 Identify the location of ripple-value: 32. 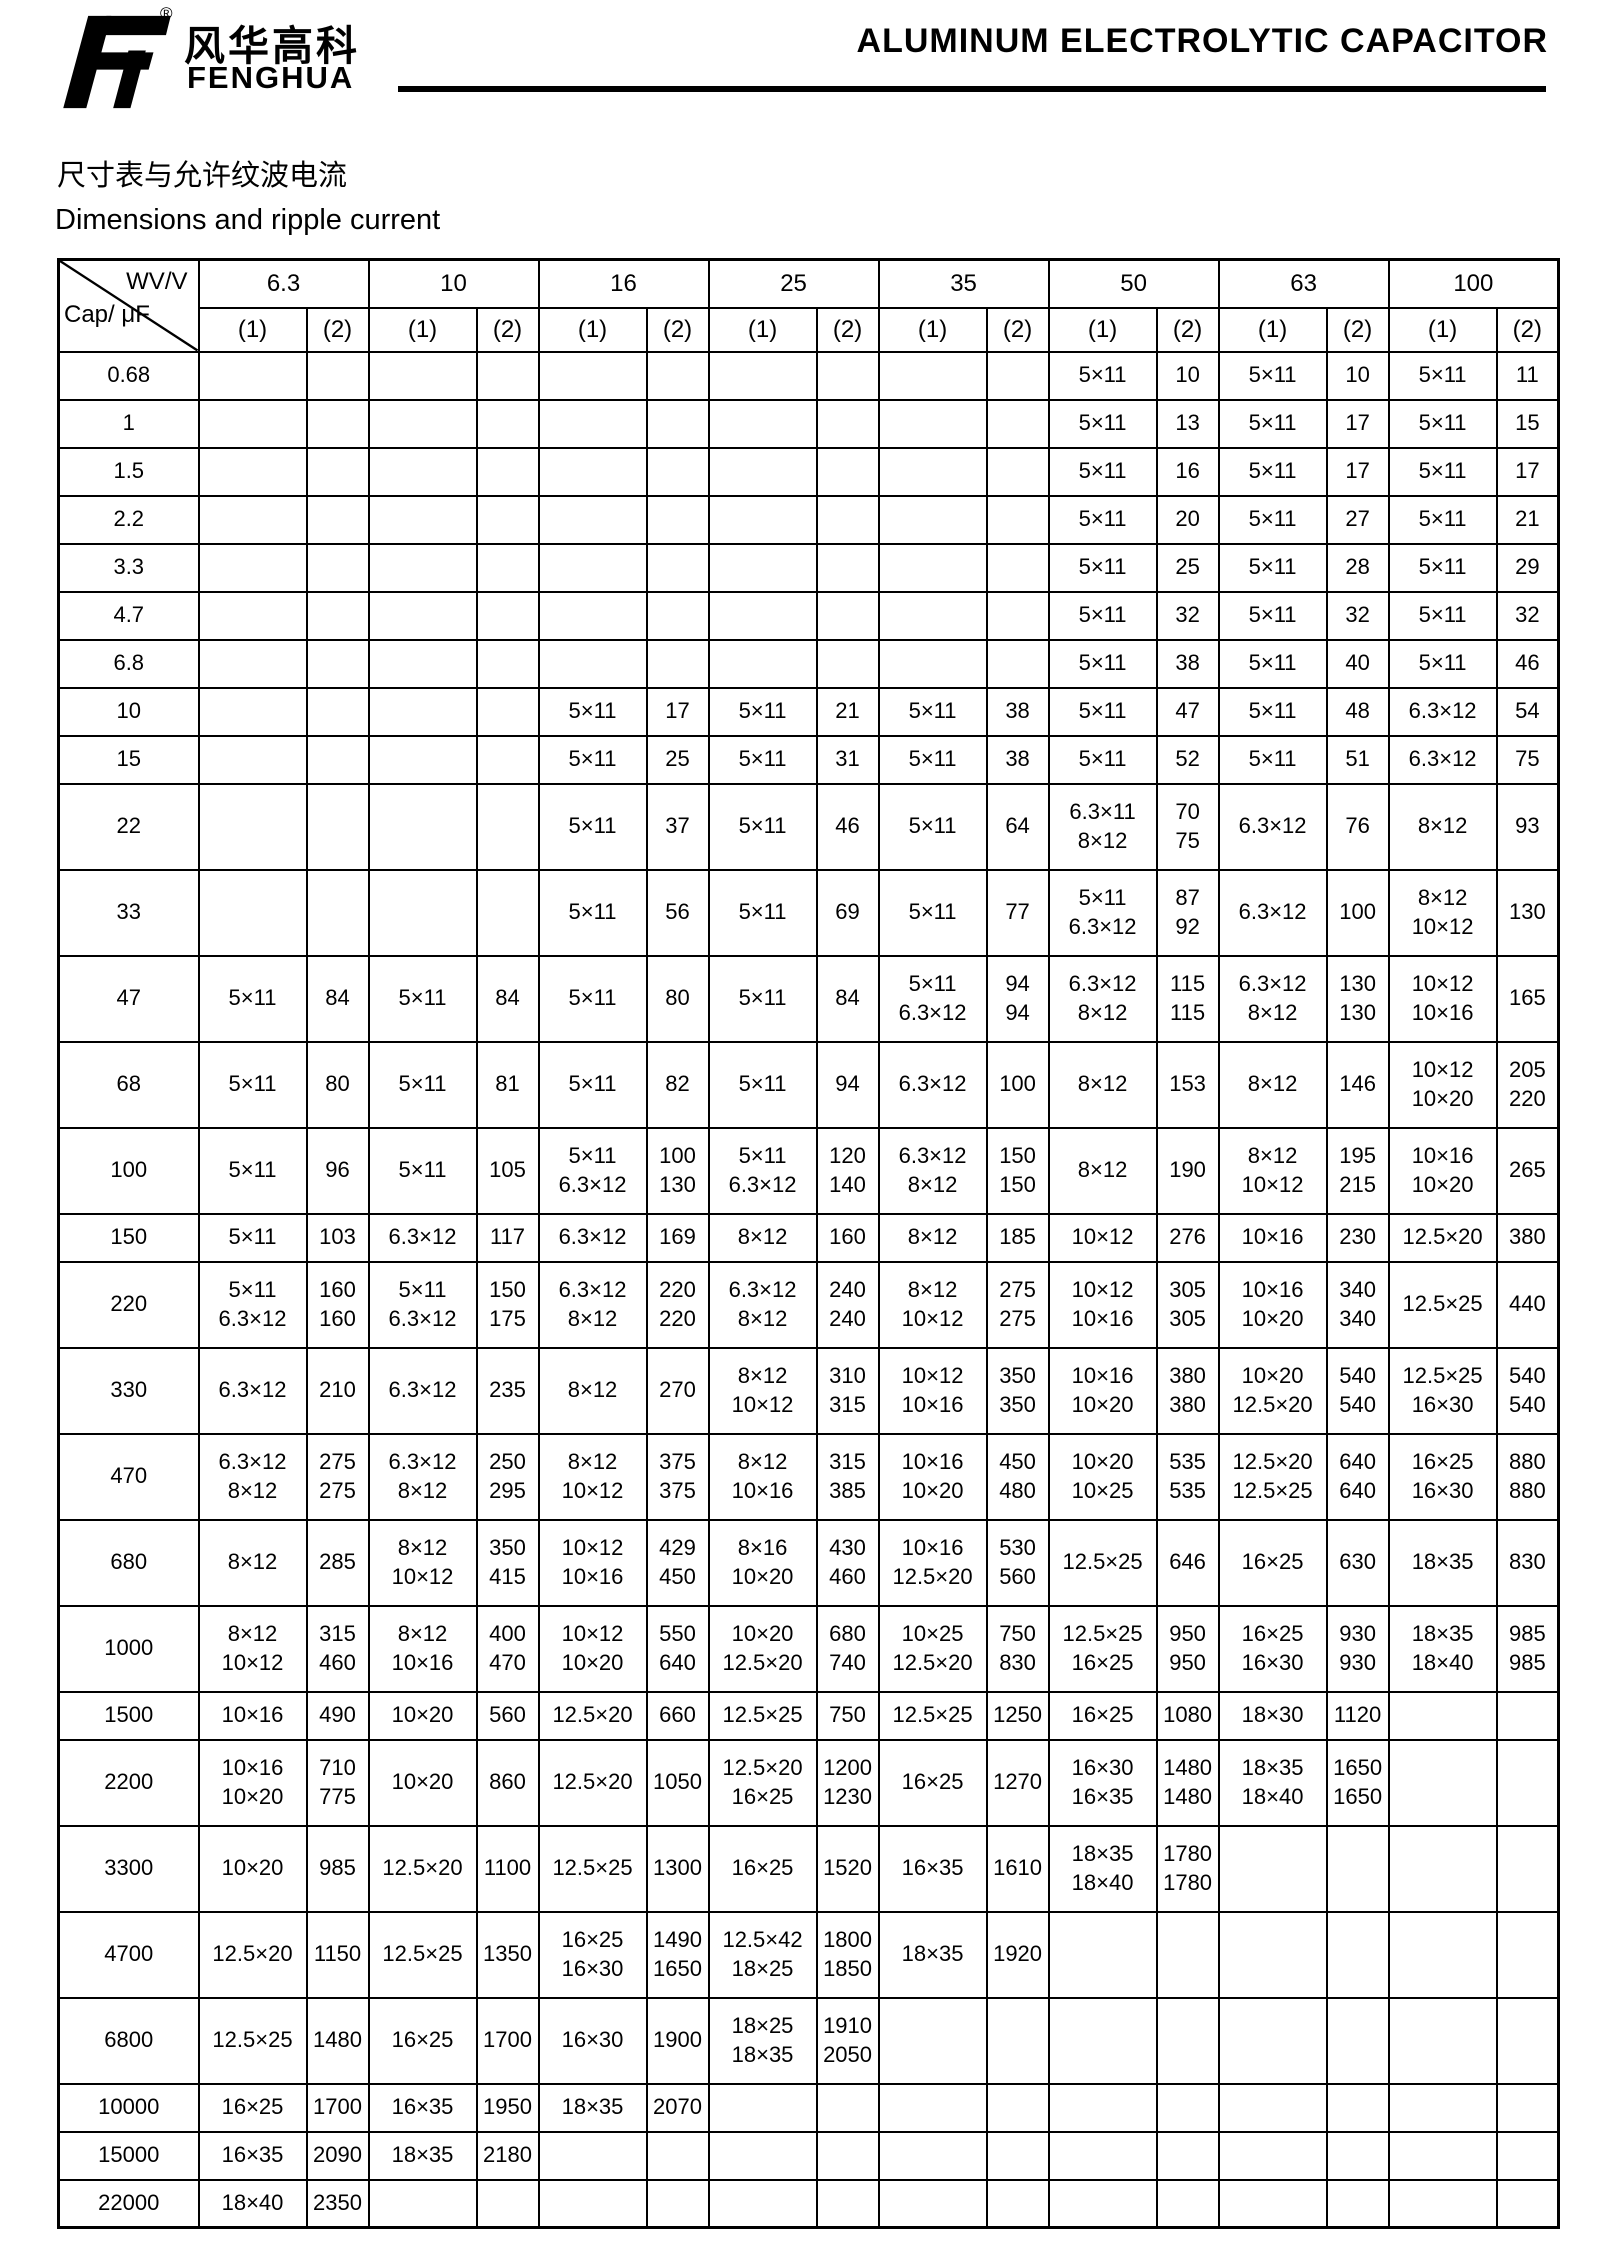
(1187, 615).